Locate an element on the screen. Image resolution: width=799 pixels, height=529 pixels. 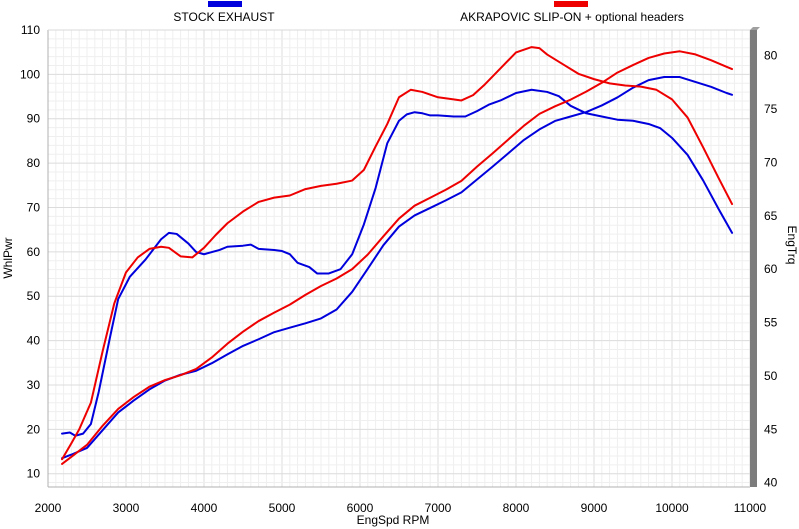
legend-label-stock: STOCK EXHAUST is located at coordinates (224, 17).